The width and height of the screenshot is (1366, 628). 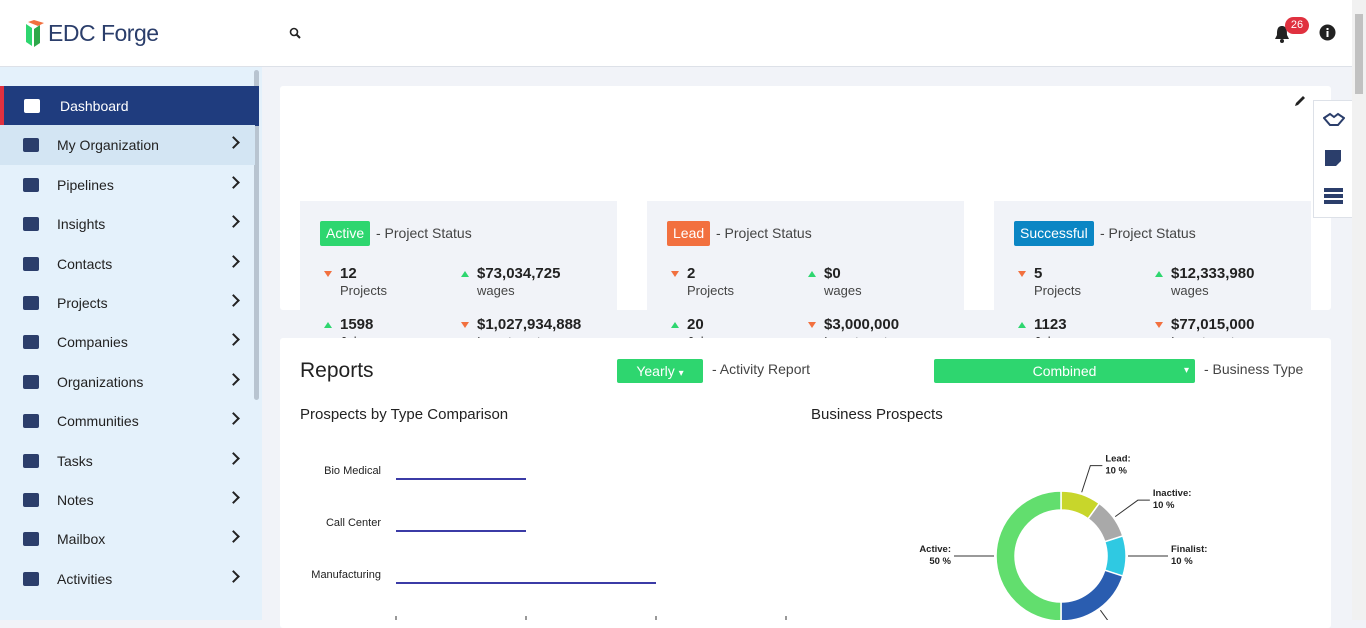 What do you see at coordinates (352, 471) in the screenshot?
I see `category-label: Bio Medical` at bounding box center [352, 471].